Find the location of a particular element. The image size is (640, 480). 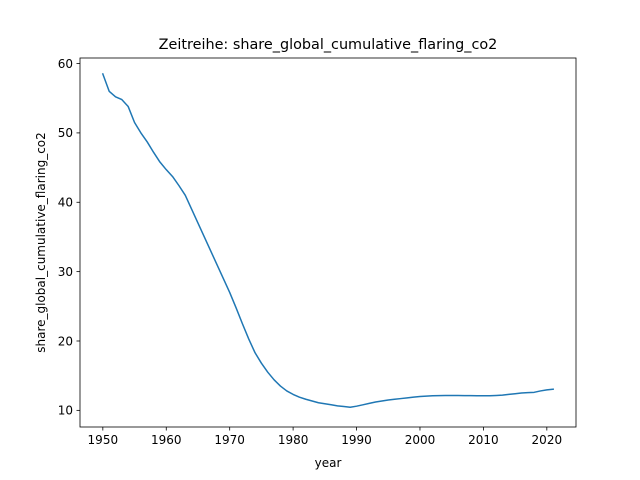

x-tick-label: 1990 is located at coordinates (356, 440).